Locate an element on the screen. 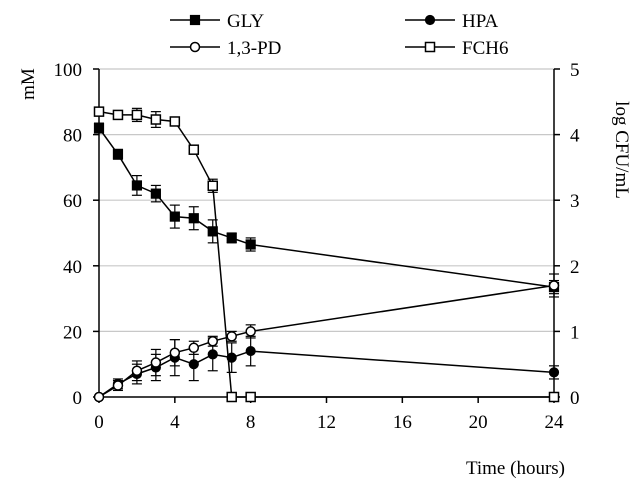  x-tick-label: 24 is located at coordinates (555, 422).